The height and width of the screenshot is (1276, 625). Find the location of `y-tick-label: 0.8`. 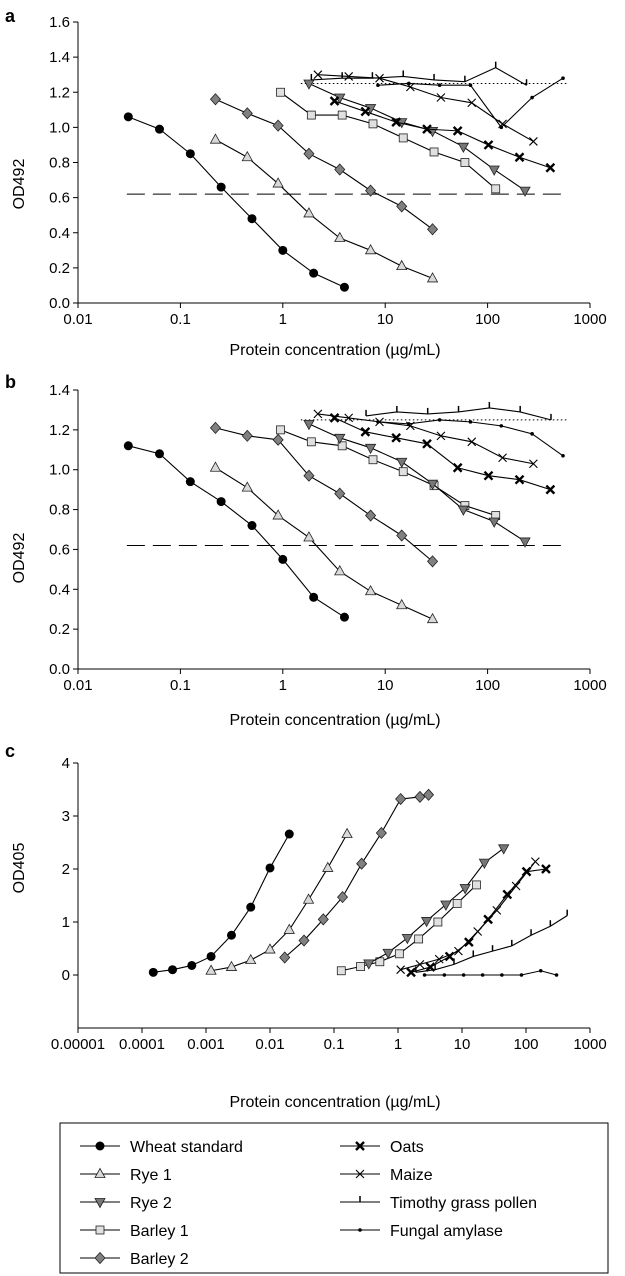

y-tick-label: 0.8 is located at coordinates (59, 510).